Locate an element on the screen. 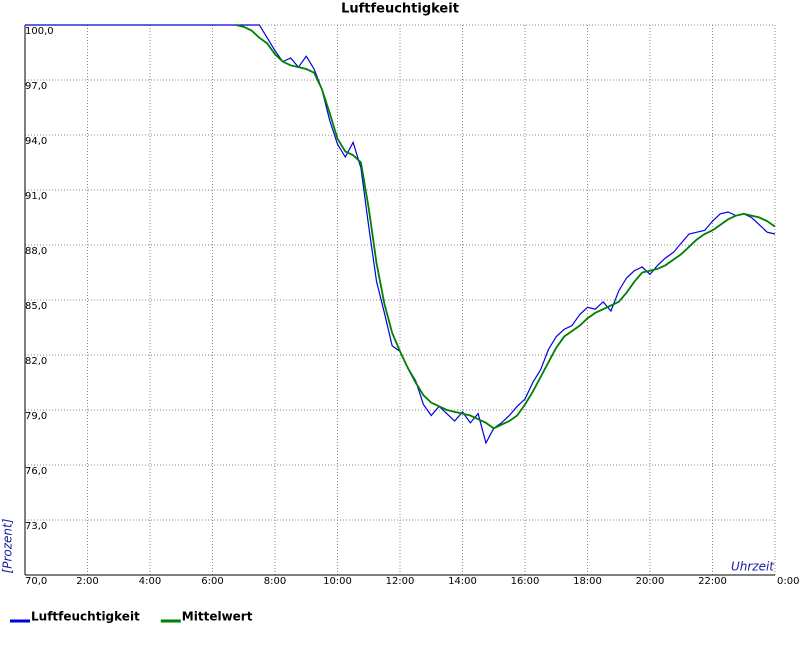  y-tick-label: 97,0 is located at coordinates (36, 86).